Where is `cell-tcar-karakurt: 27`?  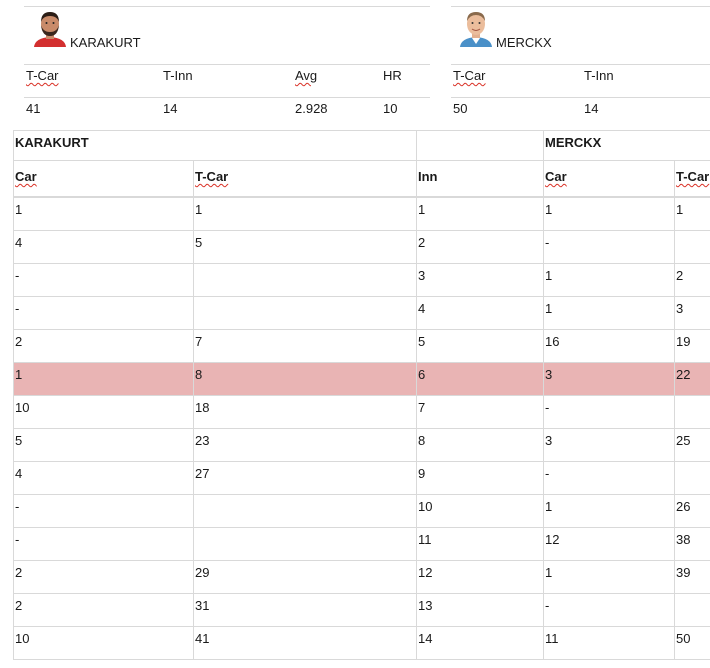 cell-tcar-karakurt: 27 is located at coordinates (202, 473).